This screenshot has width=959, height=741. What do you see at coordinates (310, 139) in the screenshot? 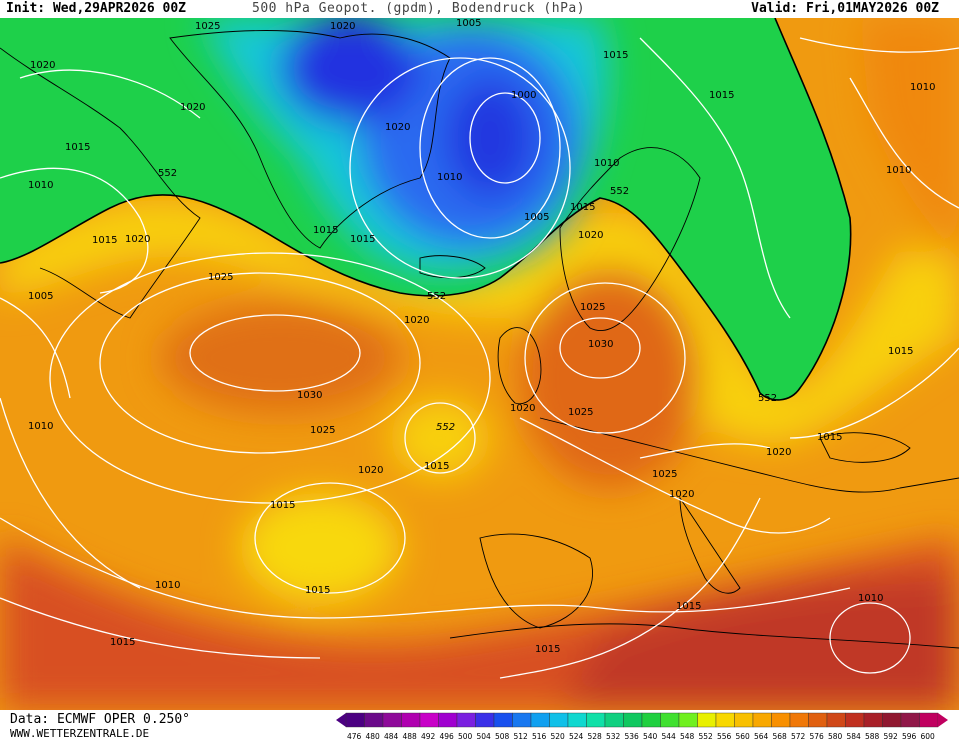
I see `coast-greenland` at bounding box center [310, 139].